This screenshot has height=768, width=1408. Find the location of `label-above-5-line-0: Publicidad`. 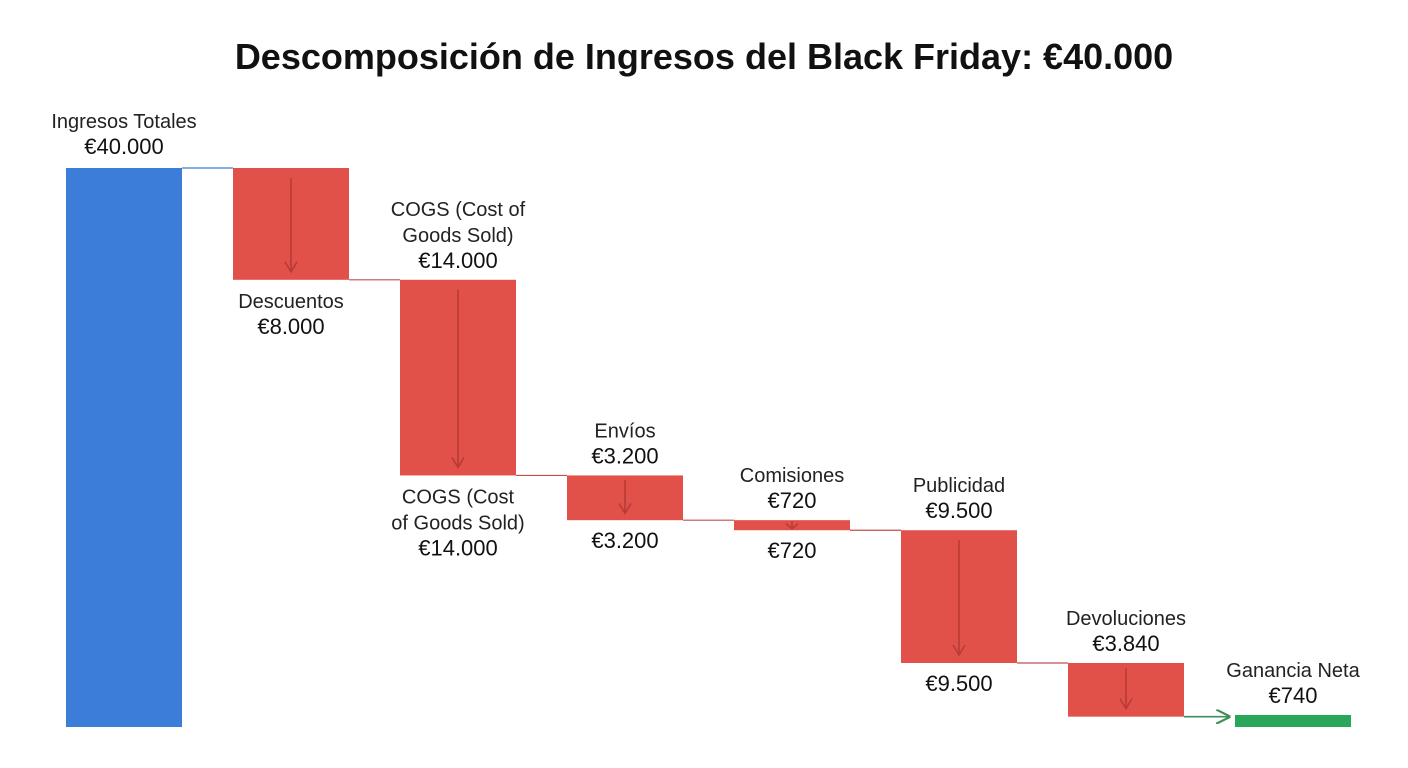

label-above-5-line-0: Publicidad is located at coordinates (959, 486).